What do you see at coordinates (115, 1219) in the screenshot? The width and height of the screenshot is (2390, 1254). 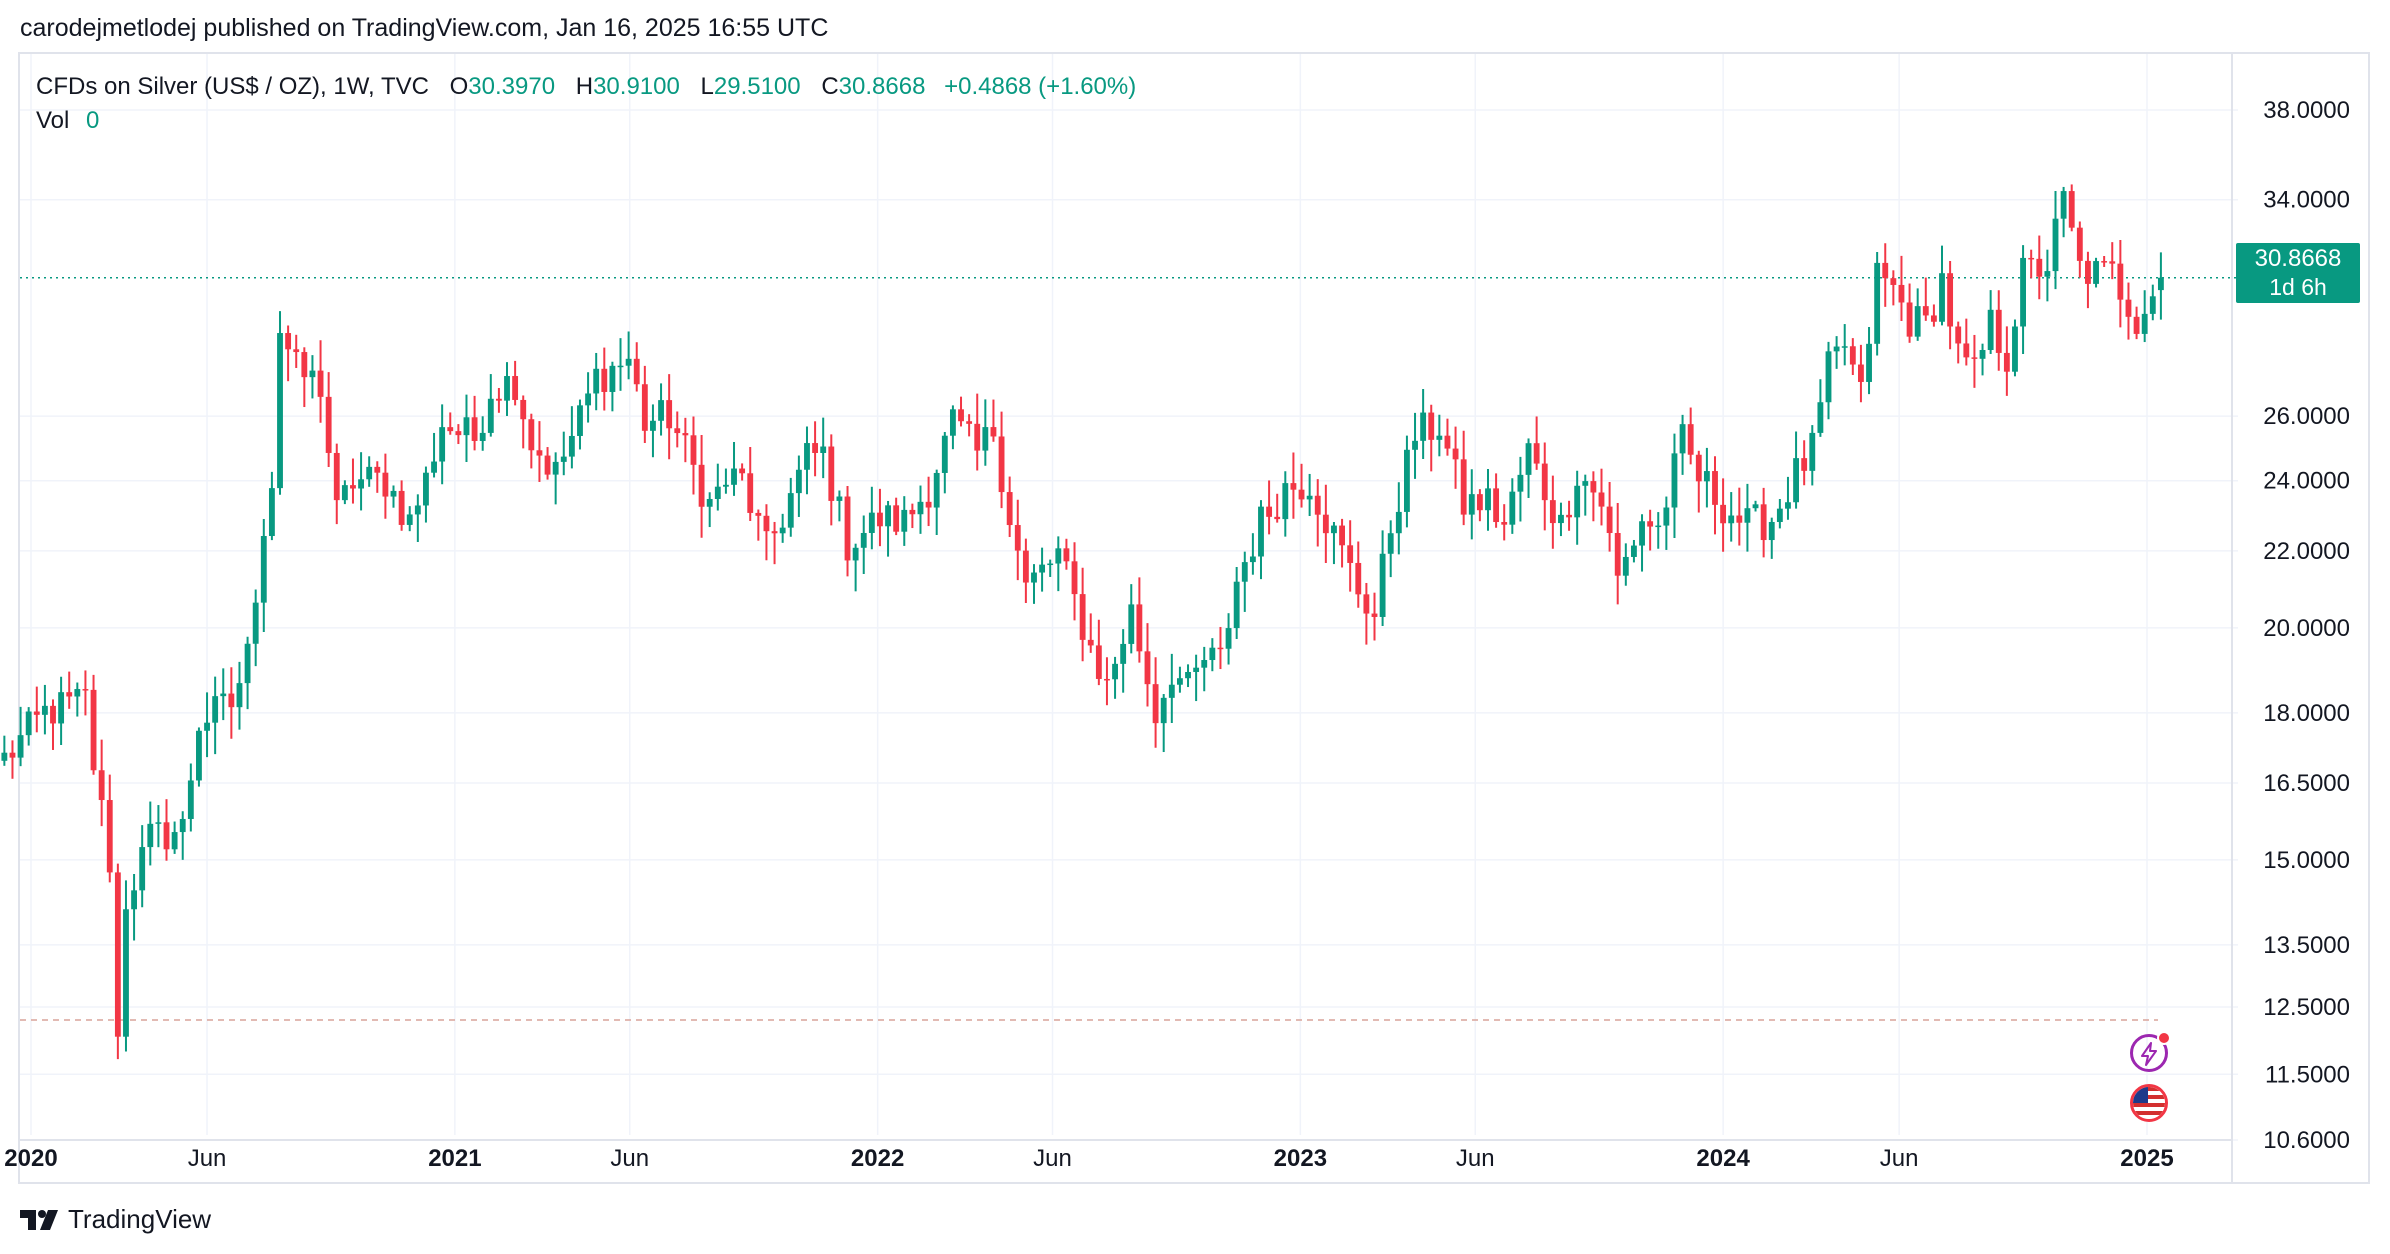 I see `tradingview-brand: TradingView` at bounding box center [115, 1219].